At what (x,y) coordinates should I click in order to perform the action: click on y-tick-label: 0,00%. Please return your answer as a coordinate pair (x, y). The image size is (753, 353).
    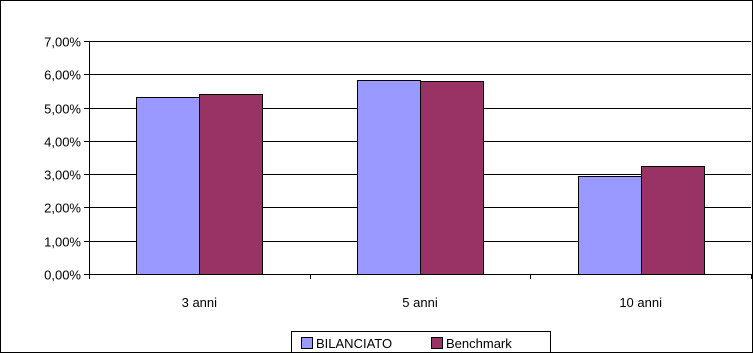
    Looking at the image, I should click on (62, 275).